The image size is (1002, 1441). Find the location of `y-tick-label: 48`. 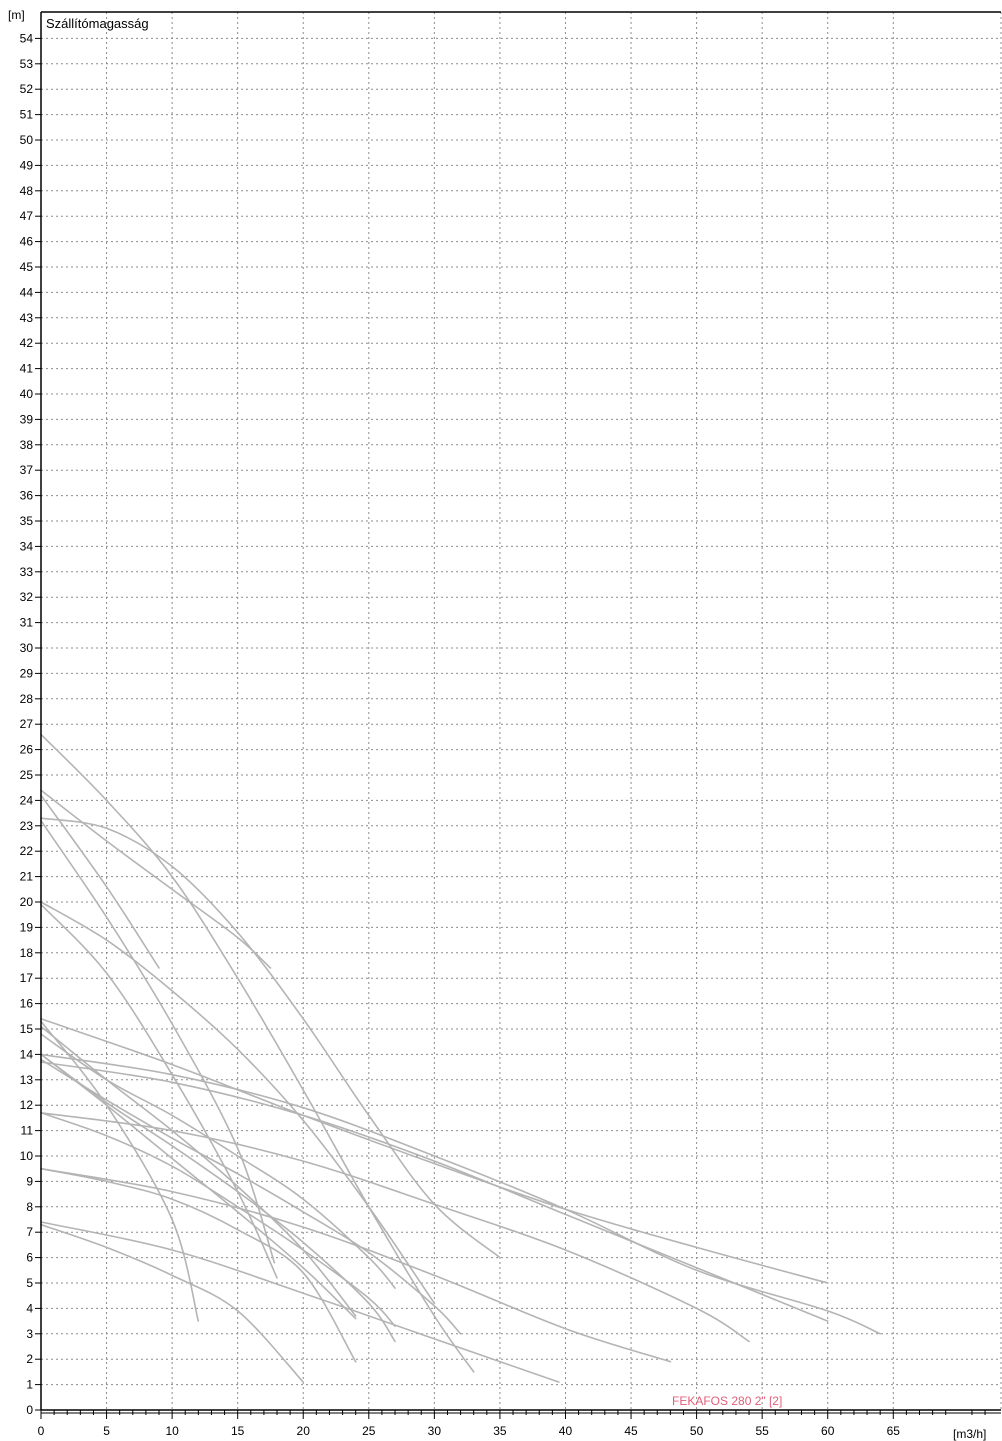

y-tick-label: 48 is located at coordinates (27, 191).